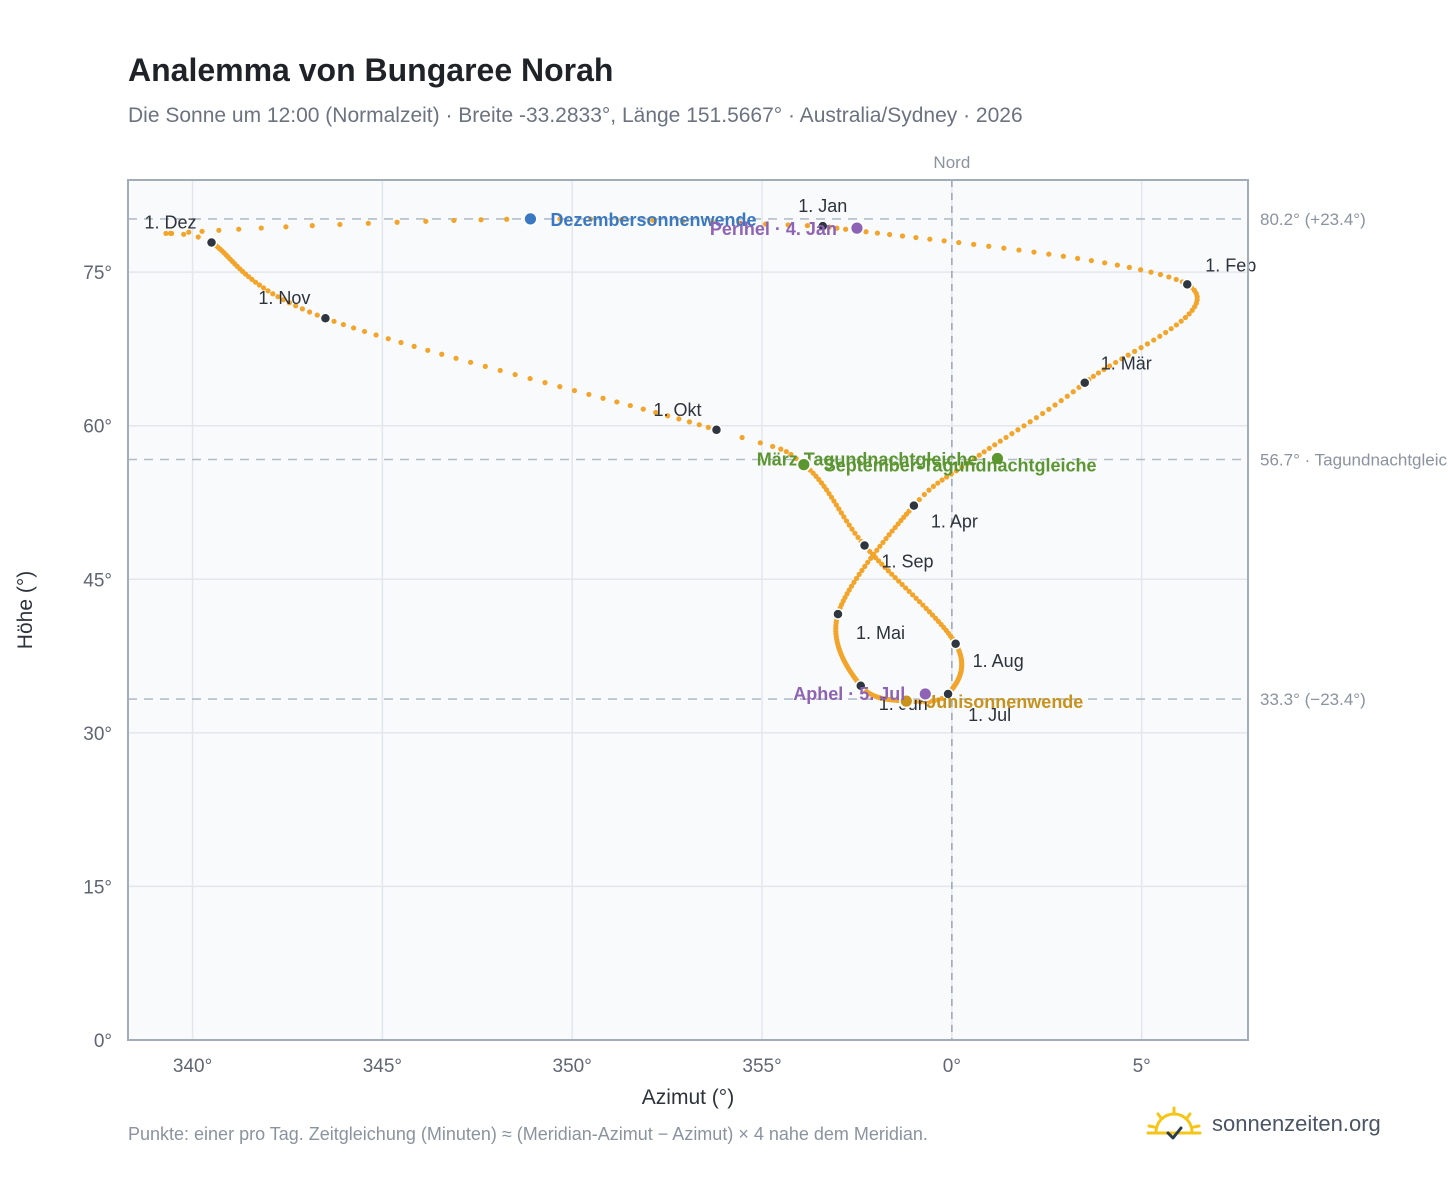 This screenshot has height=1188, width=1448. What do you see at coordinates (97, 887) in the screenshot?
I see `y-tick-label: 15°` at bounding box center [97, 887].